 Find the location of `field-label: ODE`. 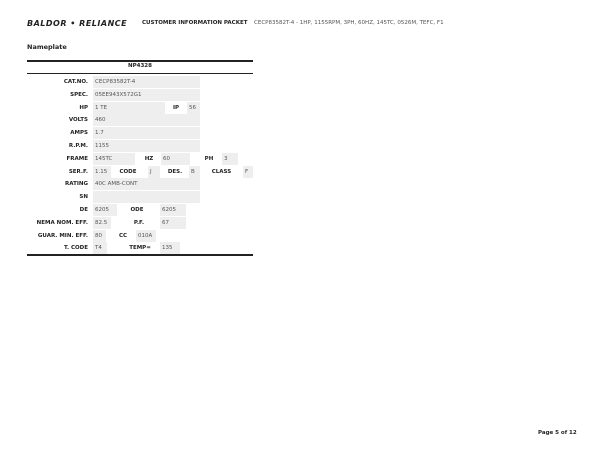

field-label: ODE is located at coordinates (137, 210).